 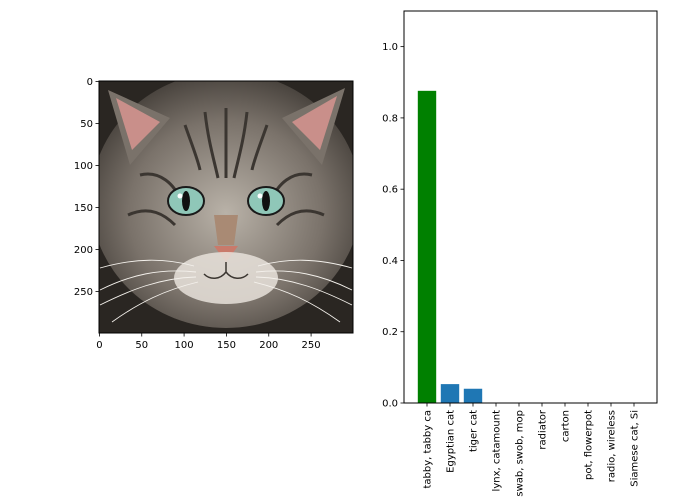 I want to click on image-x-tick-label: 150, so click(x=226, y=345).